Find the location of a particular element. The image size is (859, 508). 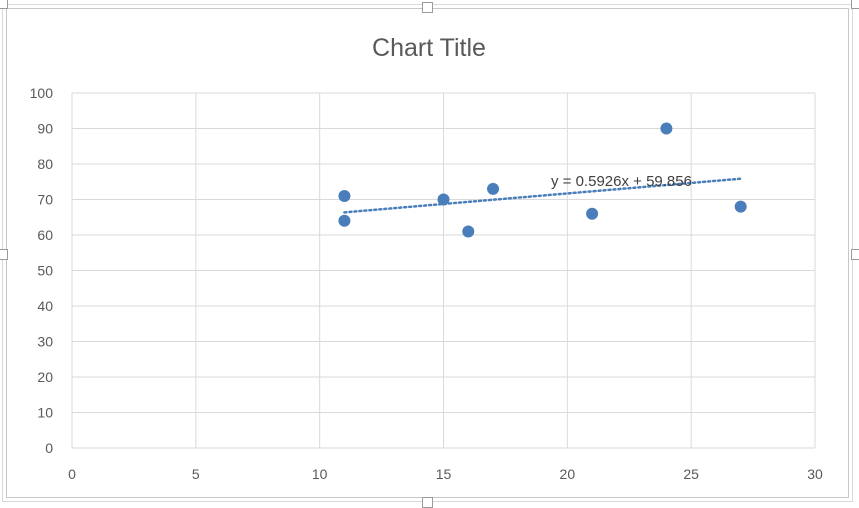

x-tick-label-30: 30 is located at coordinates (815, 474).